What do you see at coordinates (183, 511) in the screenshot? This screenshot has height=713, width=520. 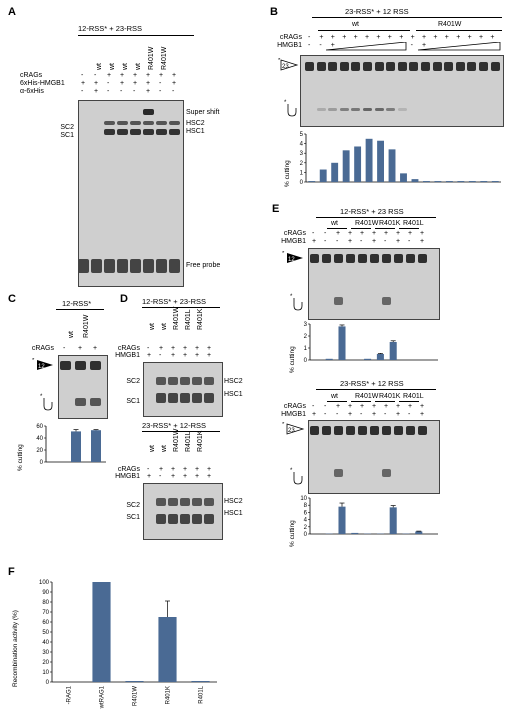 I see `panel-d-bottom-gel` at bounding box center [183, 511].